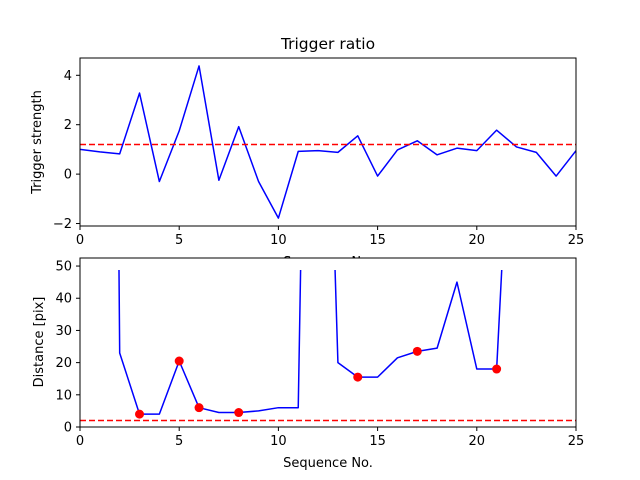 The height and width of the screenshot is (480, 640). Describe the element at coordinates (63, 363) in the screenshot. I see `bottom-y-tick-label: 20` at that location.